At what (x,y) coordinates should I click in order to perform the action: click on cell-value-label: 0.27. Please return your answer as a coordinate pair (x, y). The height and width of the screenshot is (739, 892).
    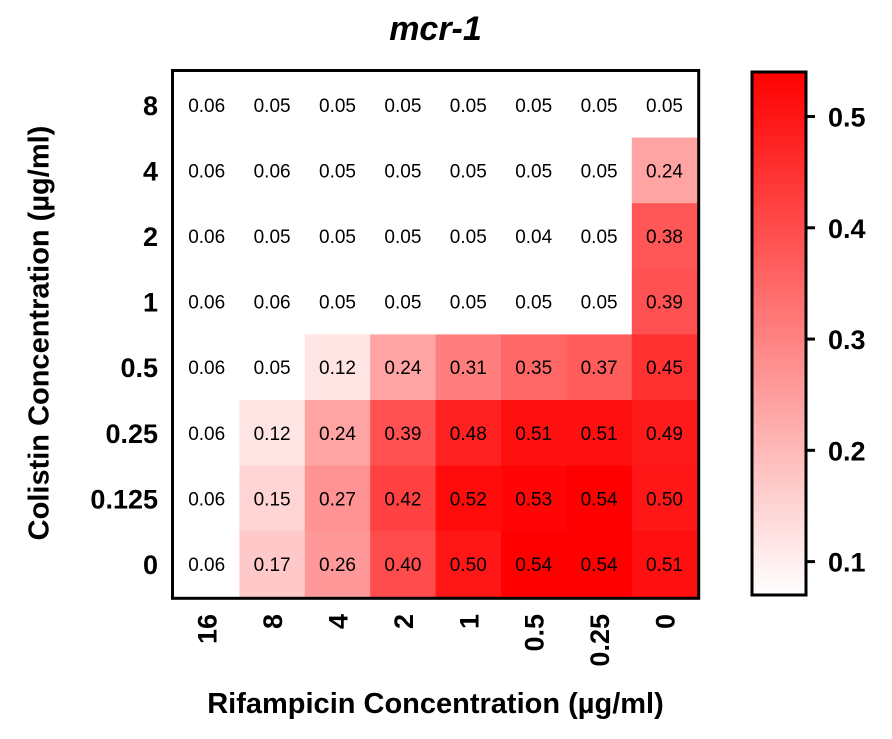
    Looking at the image, I should click on (337, 499).